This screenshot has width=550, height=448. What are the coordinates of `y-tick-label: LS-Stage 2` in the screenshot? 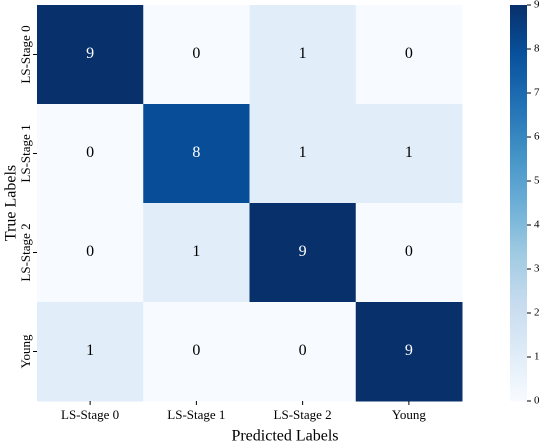 It's located at (25, 252).